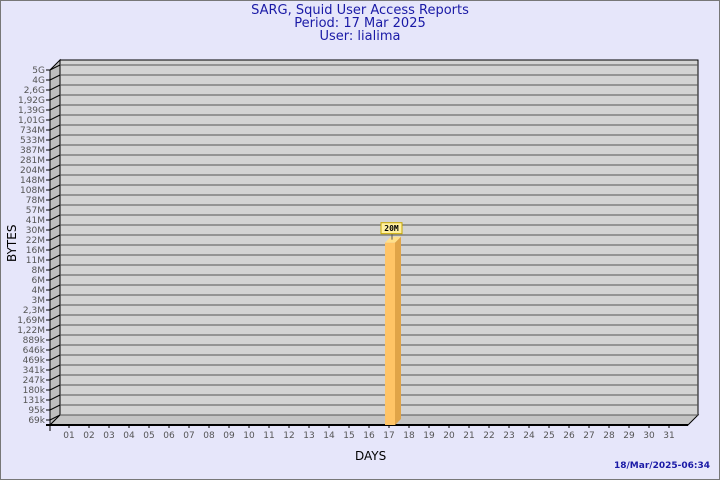  I want to click on y-tick-label: 30M, so click(35, 231).